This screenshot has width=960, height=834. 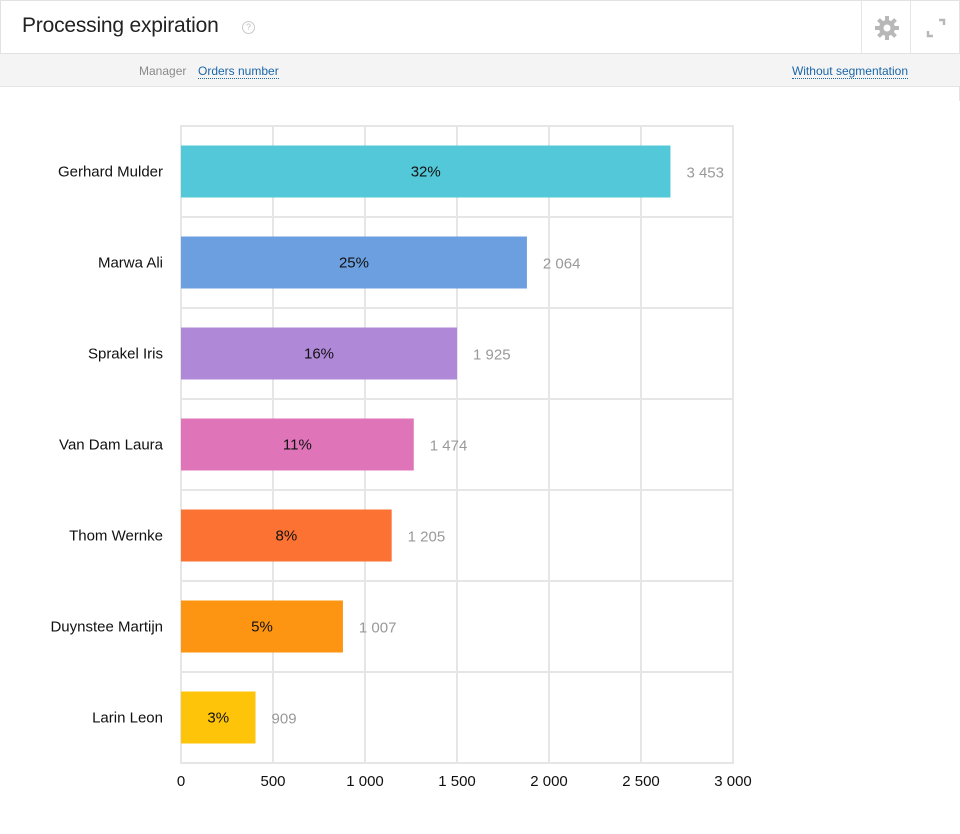 What do you see at coordinates (492, 355) in the screenshot?
I see `bar-value-label: 1 925` at bounding box center [492, 355].